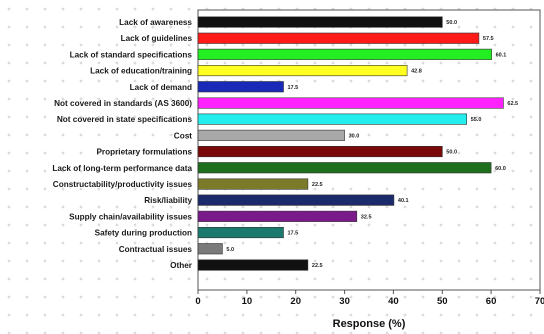 The width and height of the screenshot is (544, 334). Describe the element at coordinates (451, 153) in the screenshot. I see `value-label-proprietary-formulations: 50.0` at that location.